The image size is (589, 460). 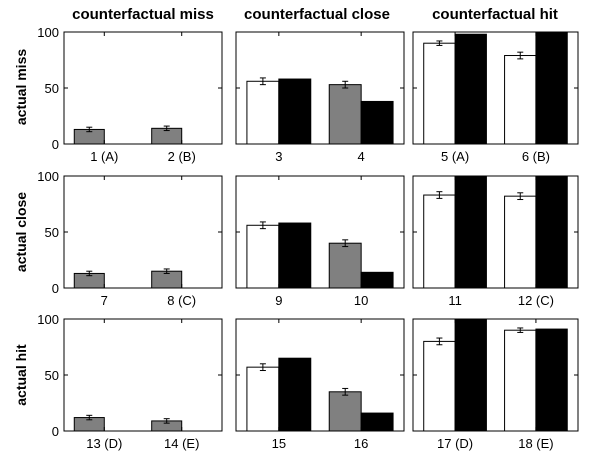 I want to click on bar-empirical-5-A-, so click(x=439, y=93).